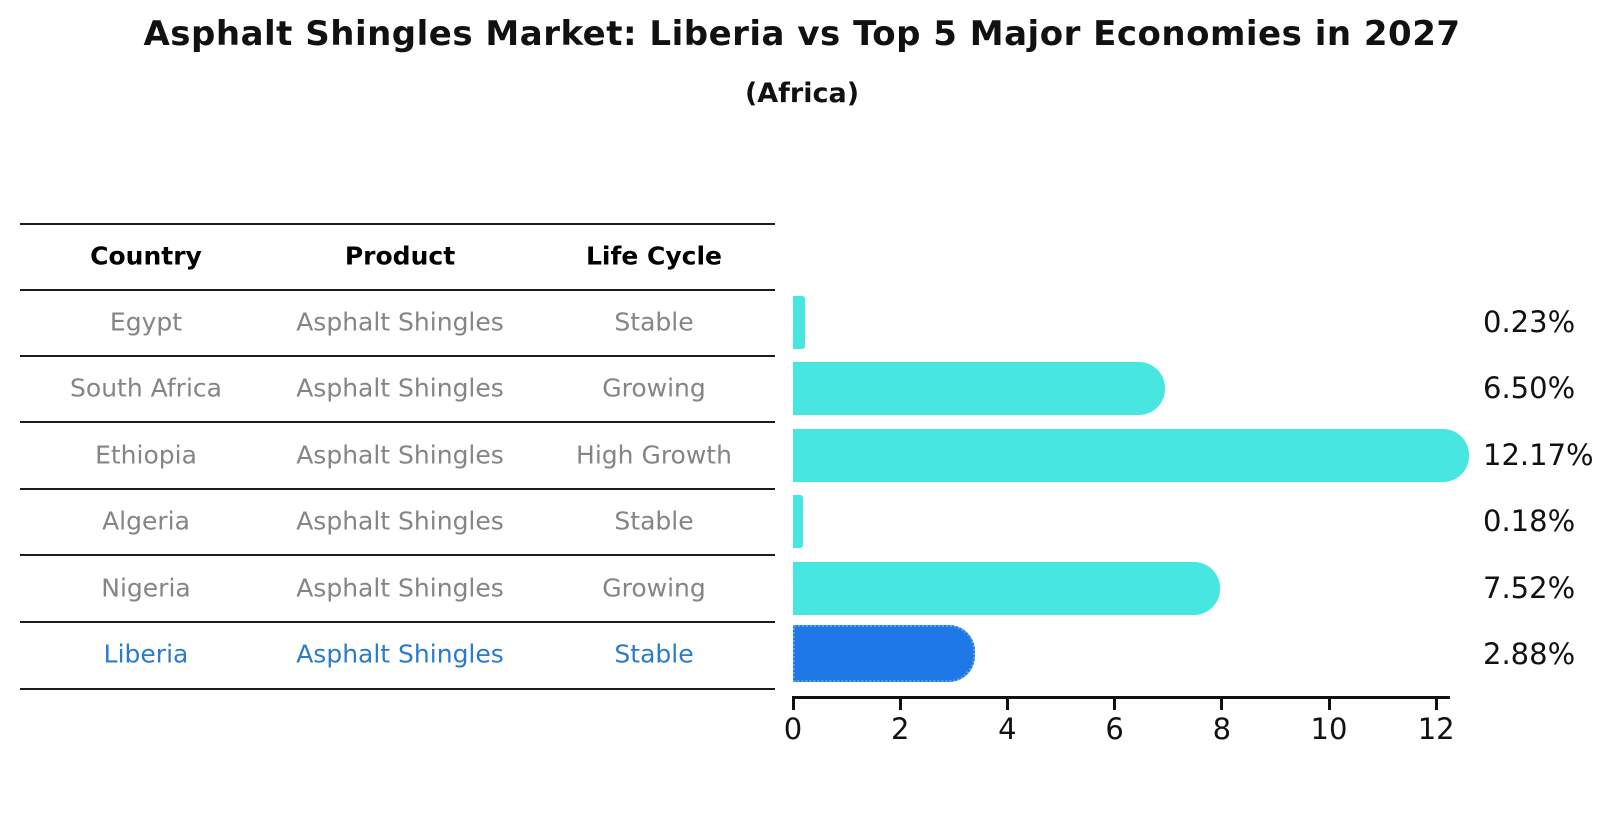  What do you see at coordinates (884, 653) in the screenshot?
I see `bar-liberia` at bounding box center [884, 653].